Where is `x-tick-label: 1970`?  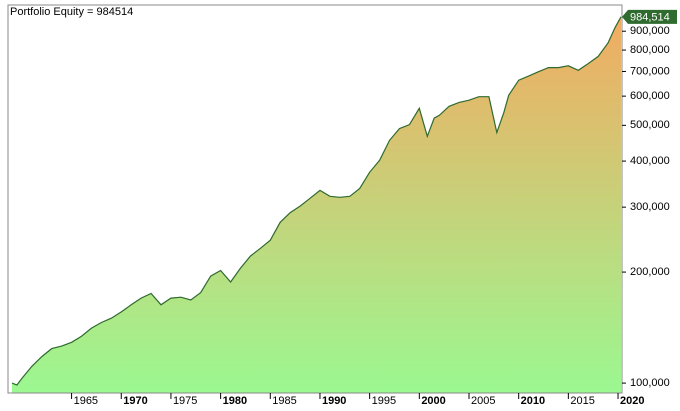 x-tick-label: 1970 is located at coordinates (135, 401).